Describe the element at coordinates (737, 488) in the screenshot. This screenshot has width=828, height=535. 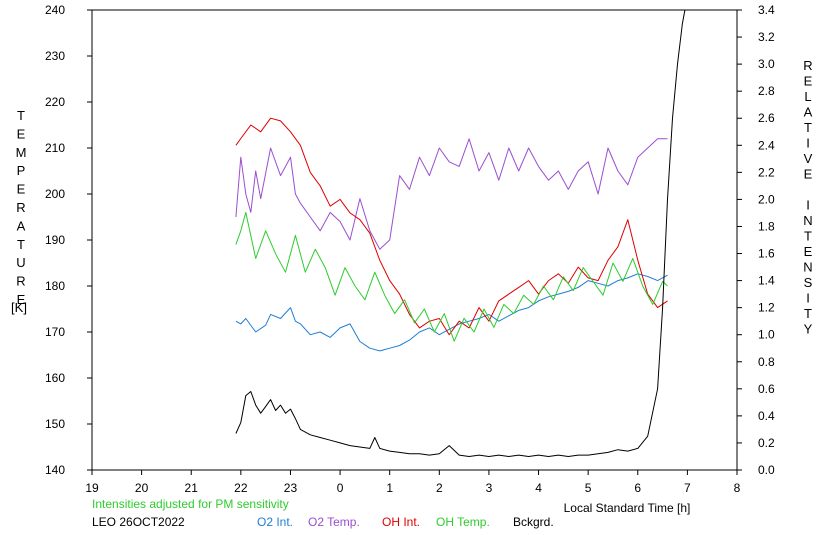
I see `x-tick-label: 8` at that location.